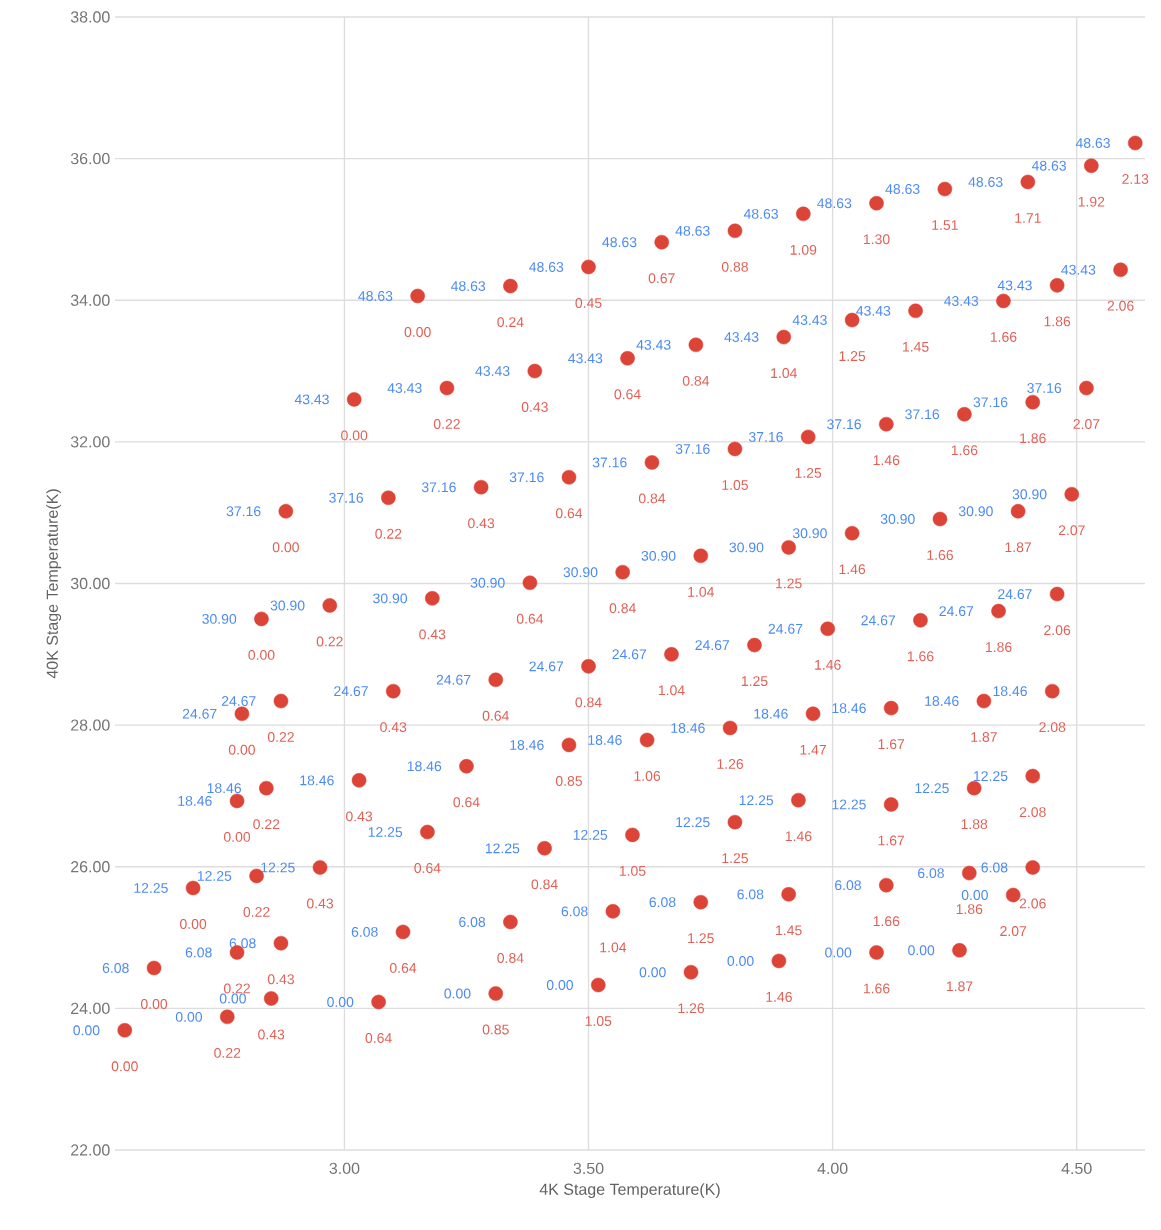 Image resolution: width=1161 pixels, height=1230 pixels. I want to click on annotation: 1.04, so click(613, 947).